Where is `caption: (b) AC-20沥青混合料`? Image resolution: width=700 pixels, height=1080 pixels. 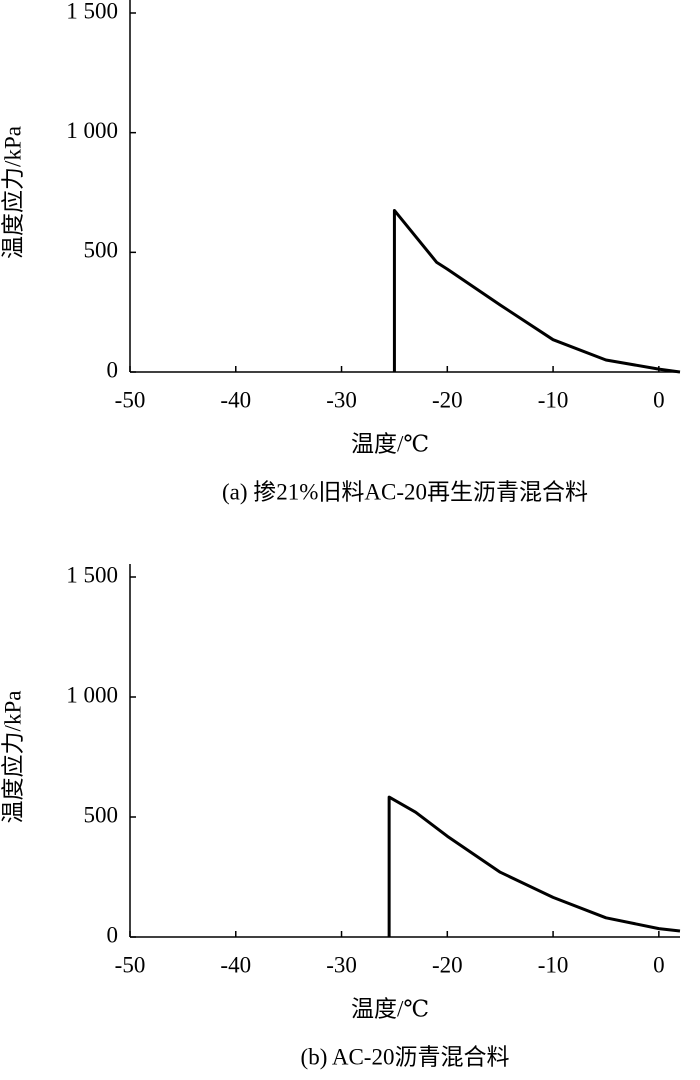 caption: (b) AC-20沥青混合料 is located at coordinates (405, 1056).